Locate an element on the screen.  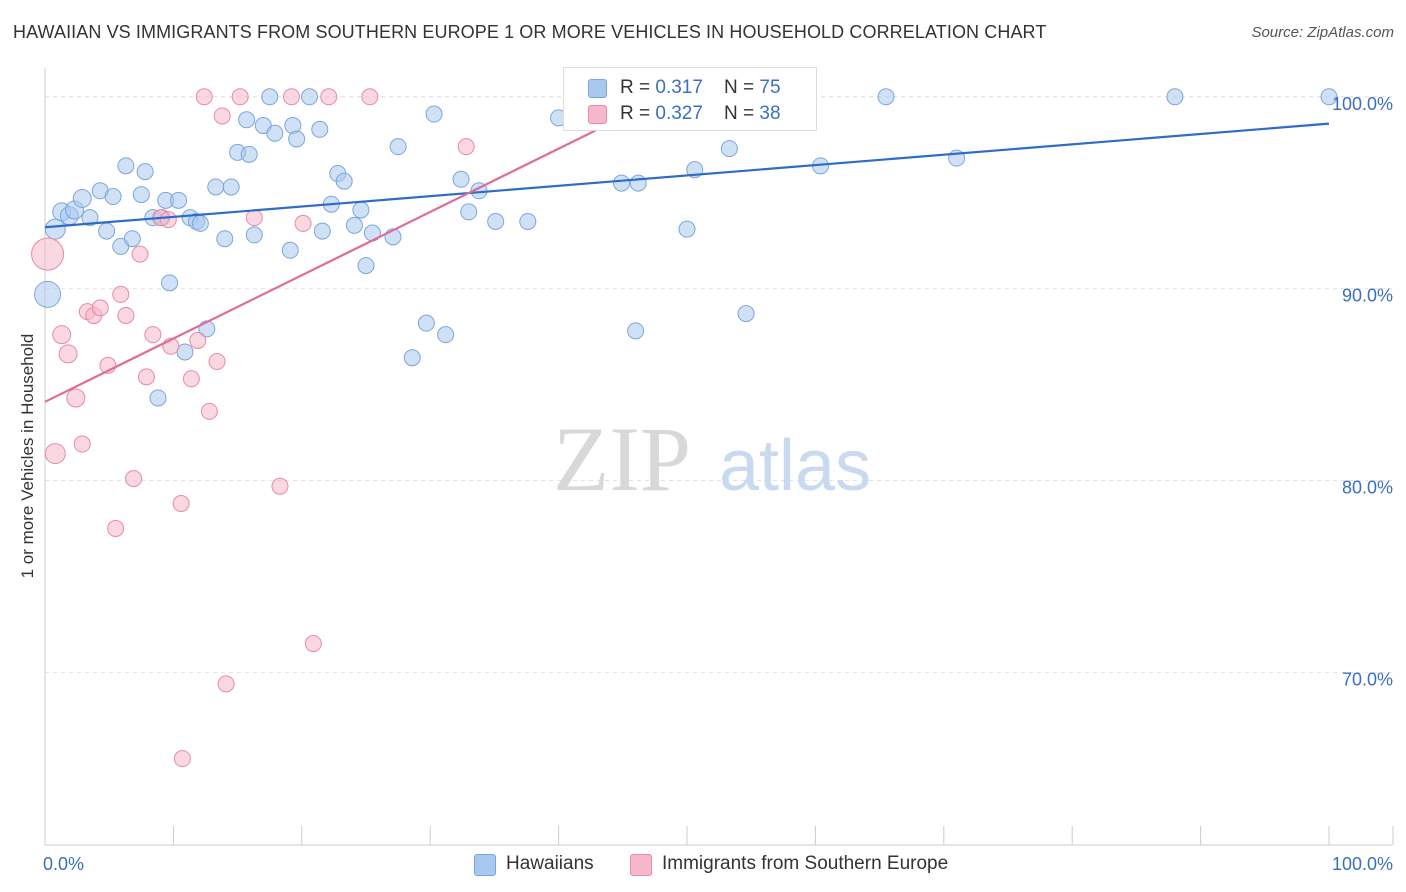
legend-n-value: 38 is located at coordinates (770, 113).